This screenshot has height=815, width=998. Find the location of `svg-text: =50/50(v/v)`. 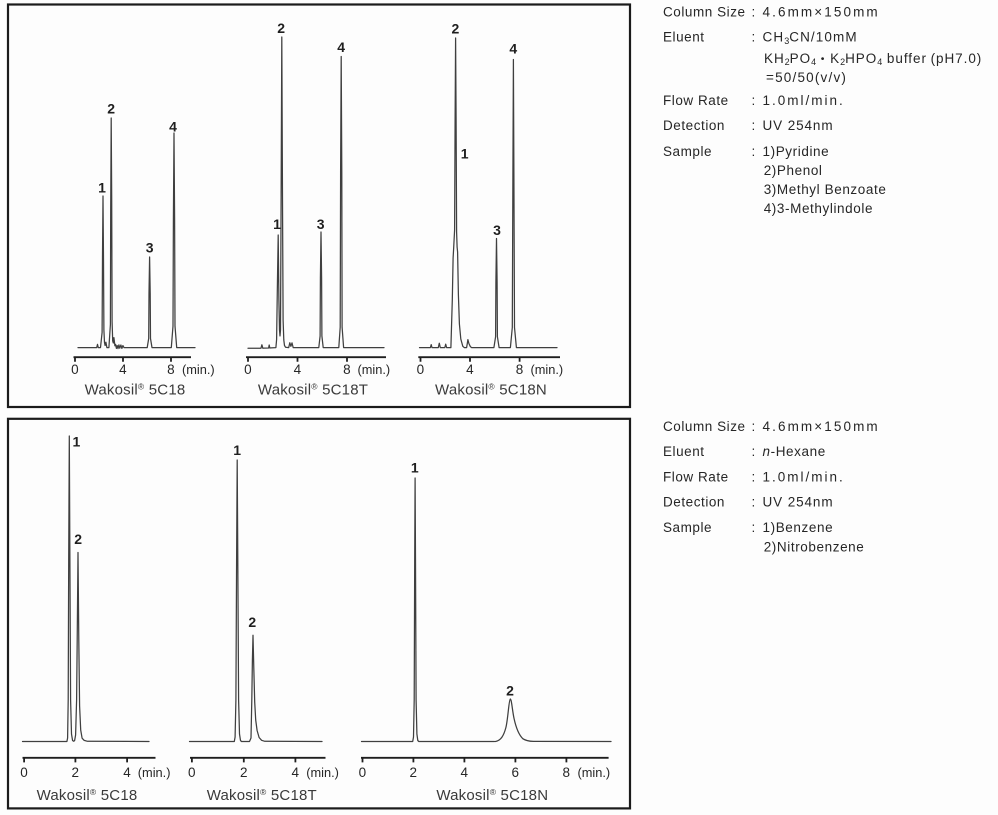

svg-text: =50/50(v/v) is located at coordinates (806, 77).